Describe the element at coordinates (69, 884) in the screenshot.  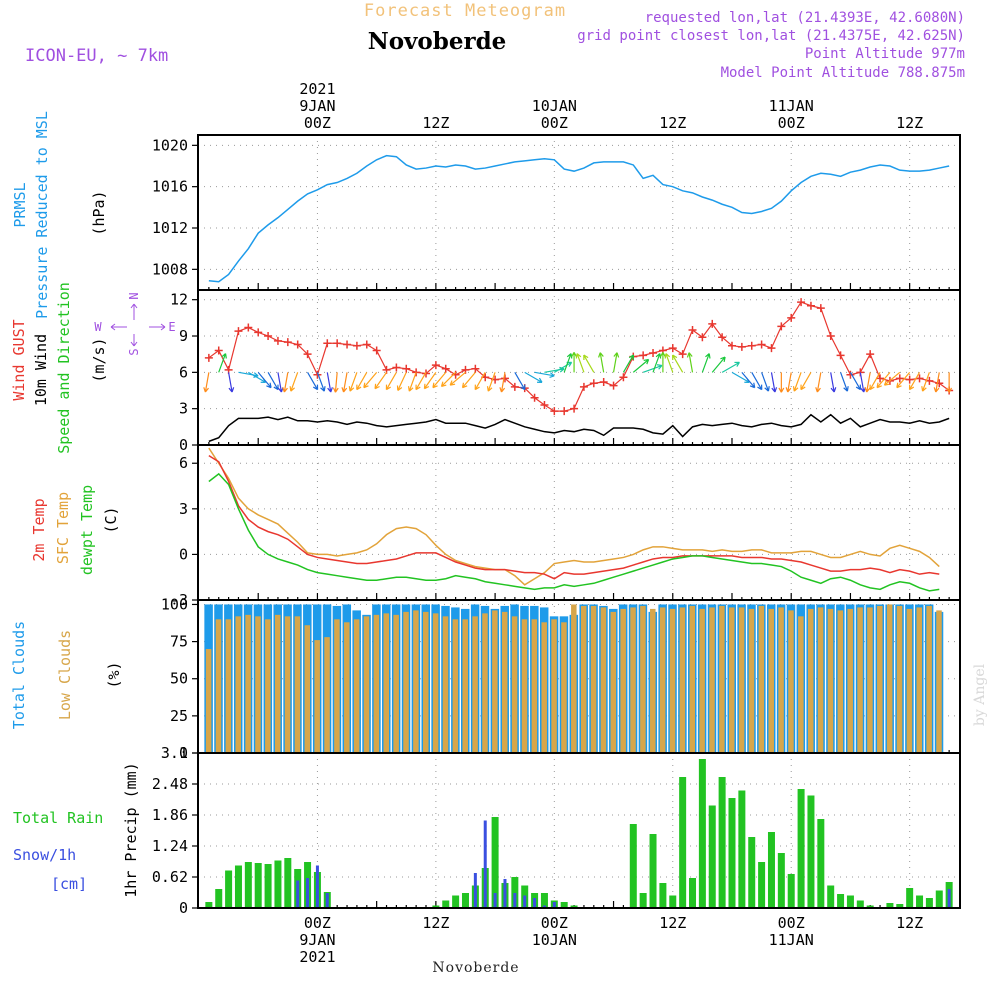
I see `snow-unit-label: [cm]` at that location.